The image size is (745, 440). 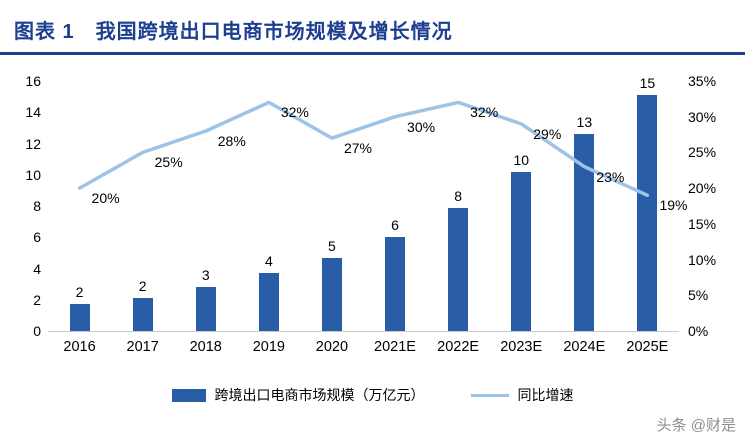 I want to click on bar-value-label: 5, so click(x=332, y=245).